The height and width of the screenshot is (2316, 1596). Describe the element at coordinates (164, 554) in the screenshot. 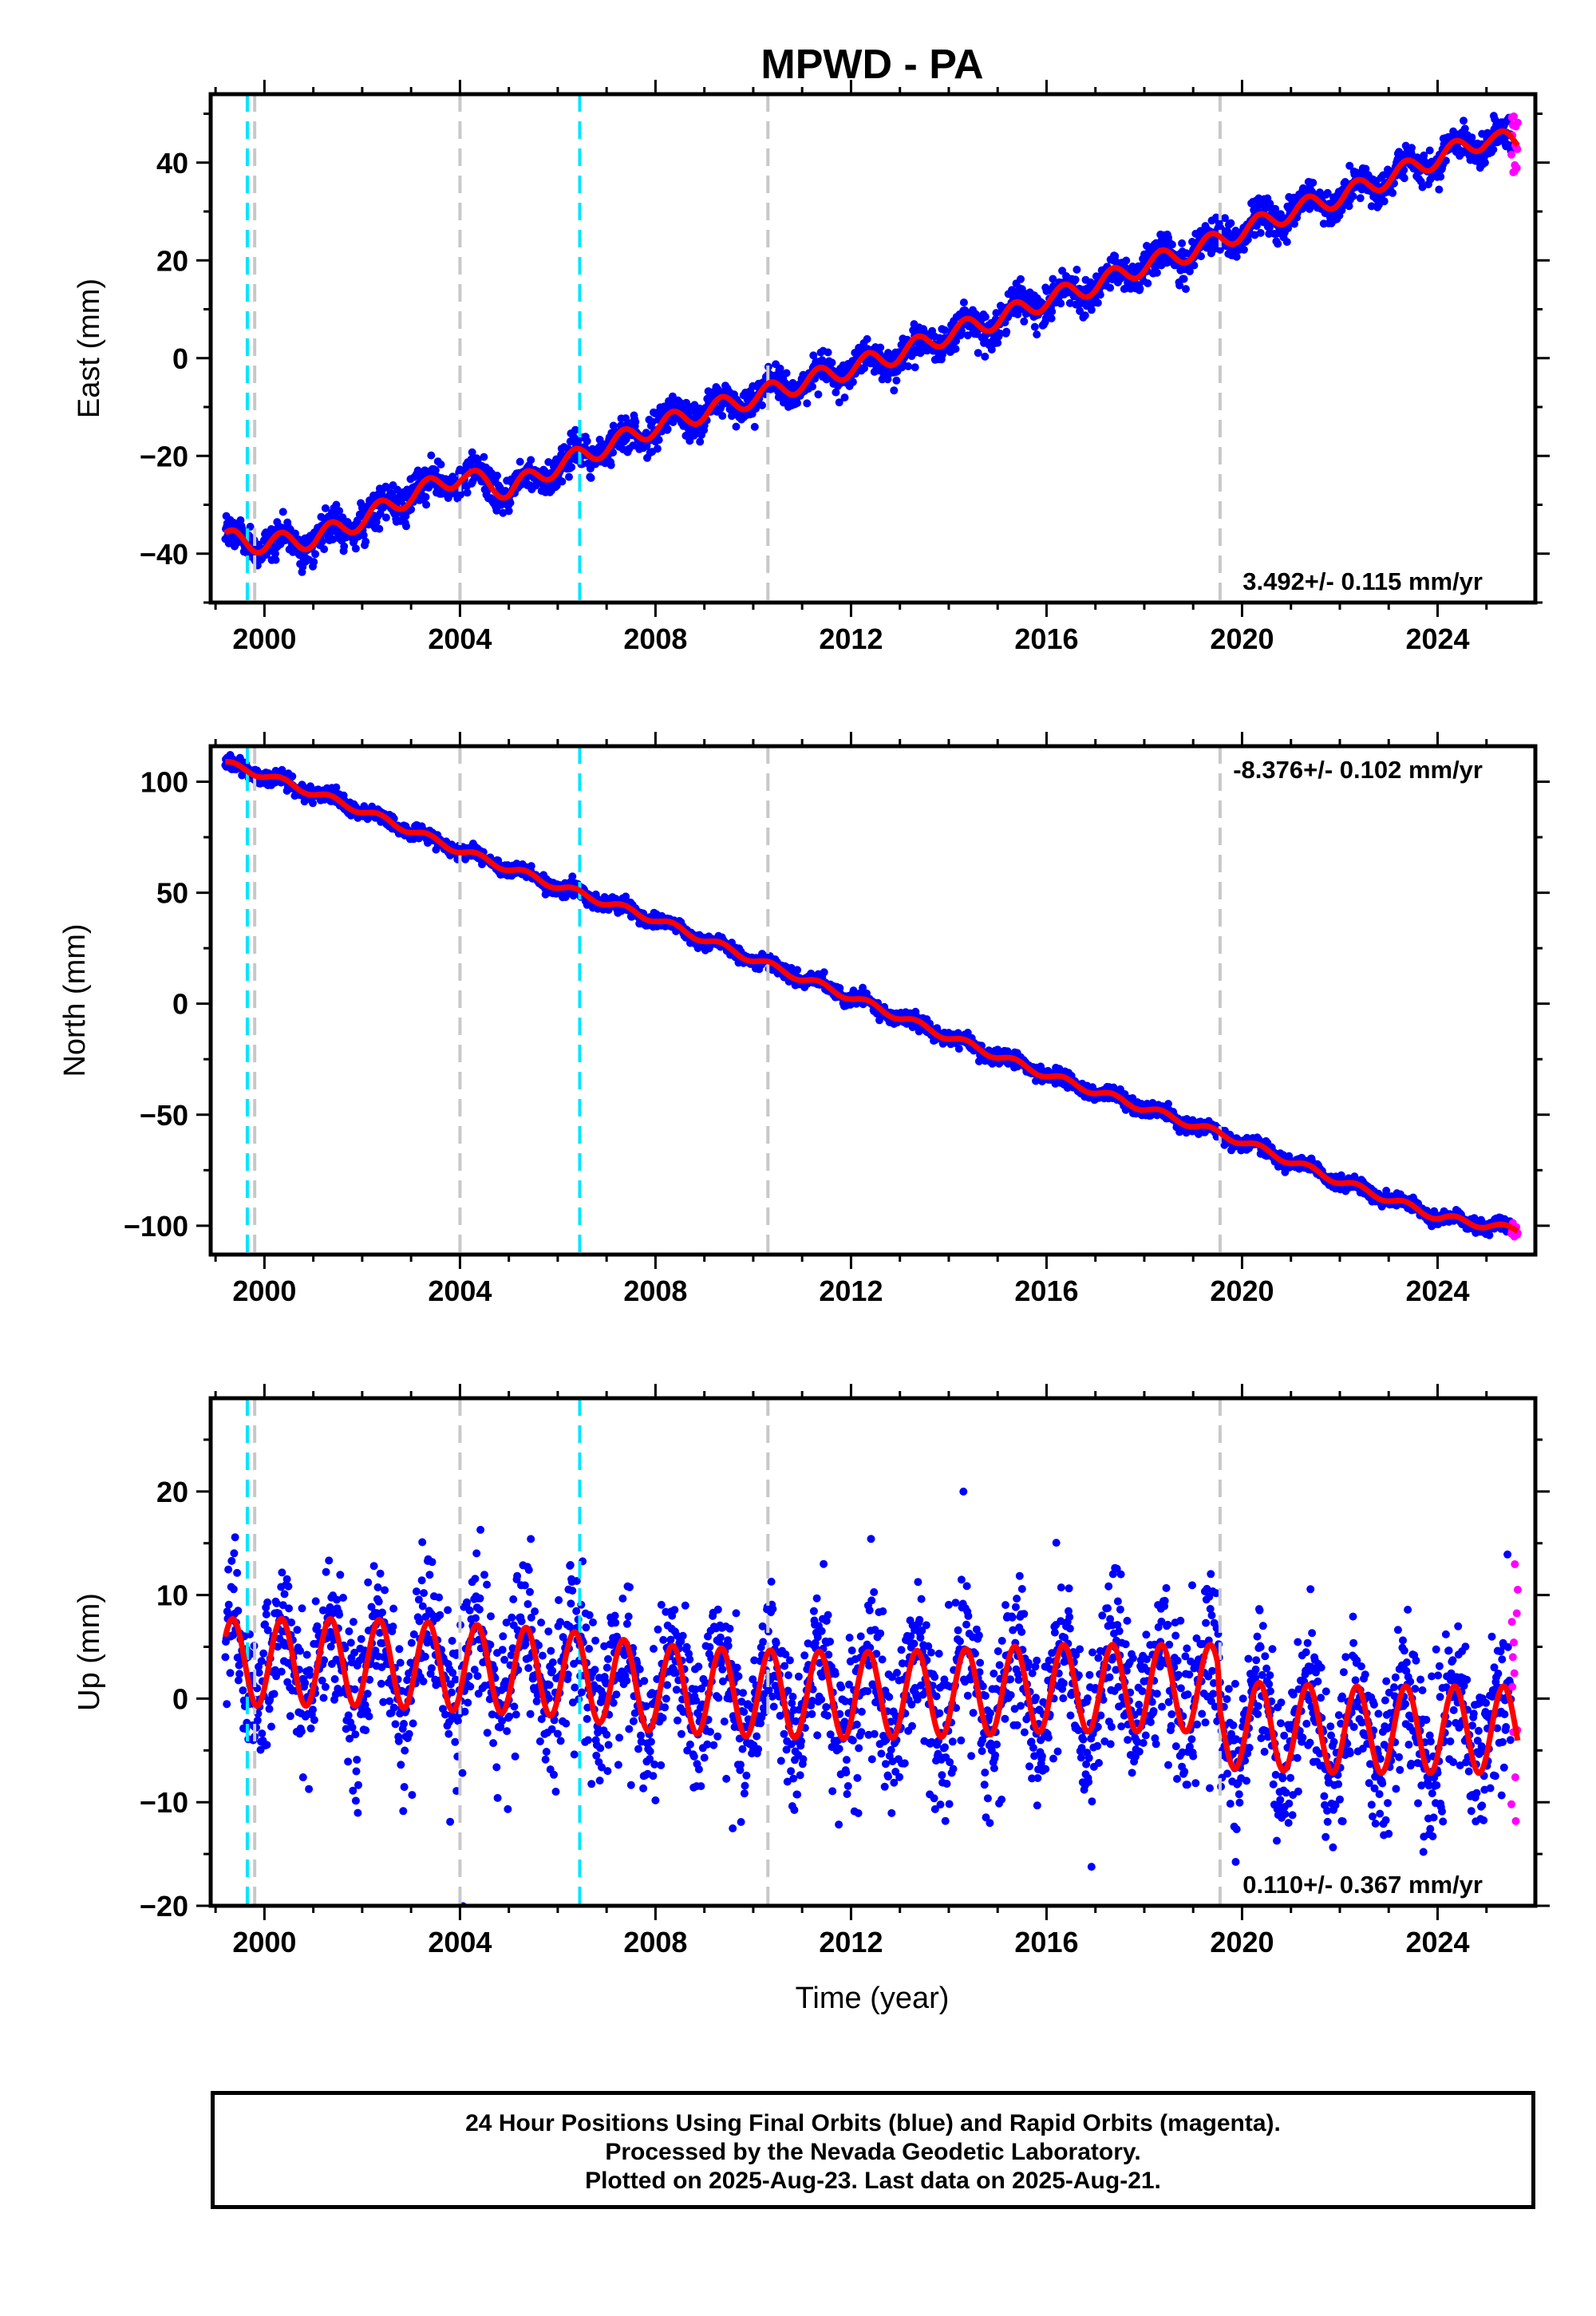

I see `y-tick-label: −40` at that location.